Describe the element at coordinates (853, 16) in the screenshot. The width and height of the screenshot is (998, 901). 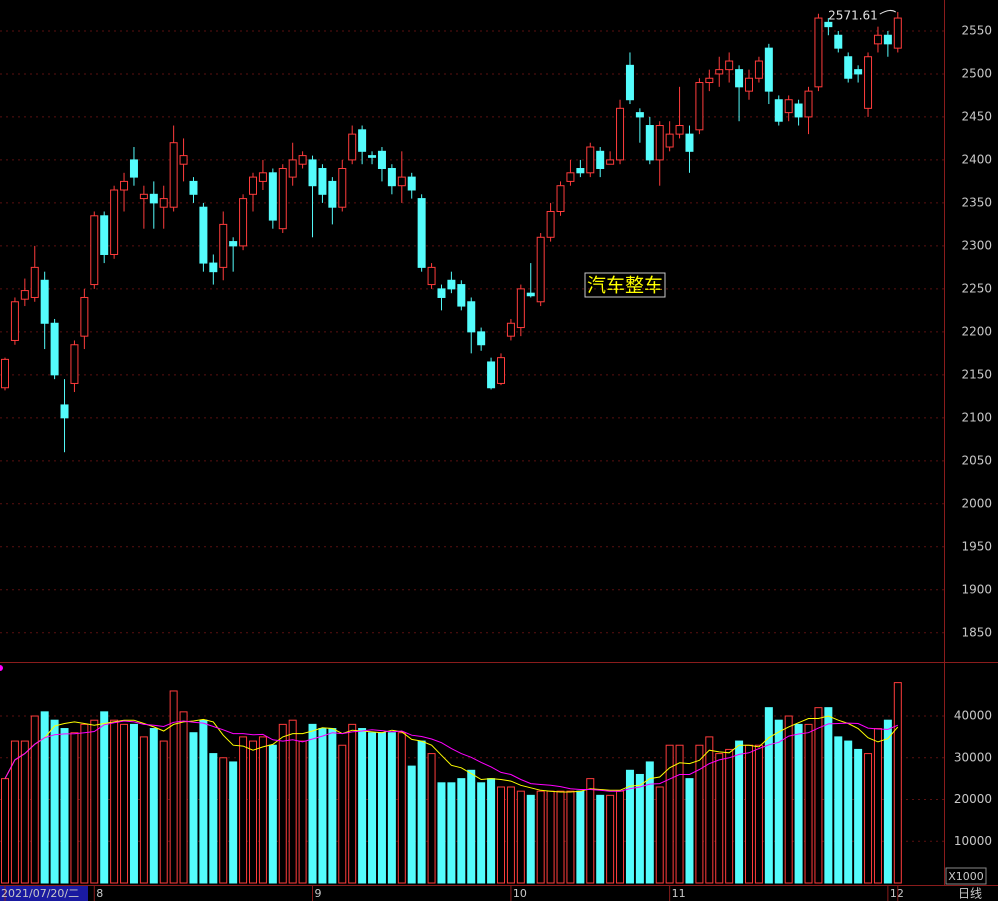
I see `high-annotation: 2571.61` at that location.